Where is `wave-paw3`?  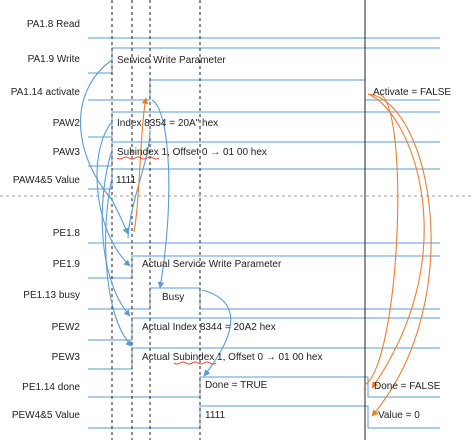
wave-paw3 is located at coordinates (264, 154).